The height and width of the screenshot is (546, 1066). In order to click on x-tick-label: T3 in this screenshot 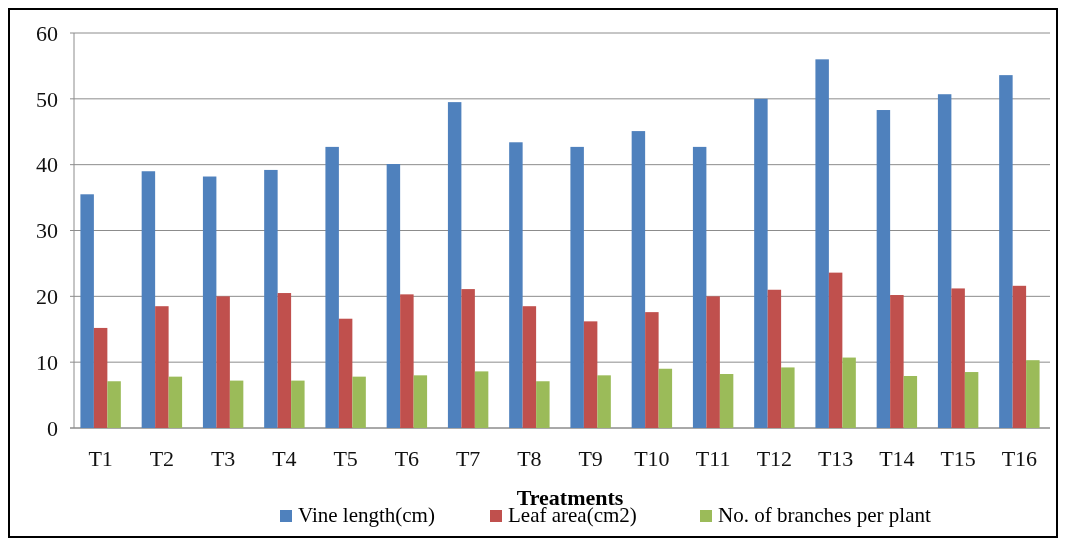, I will do `click(223, 458)`.